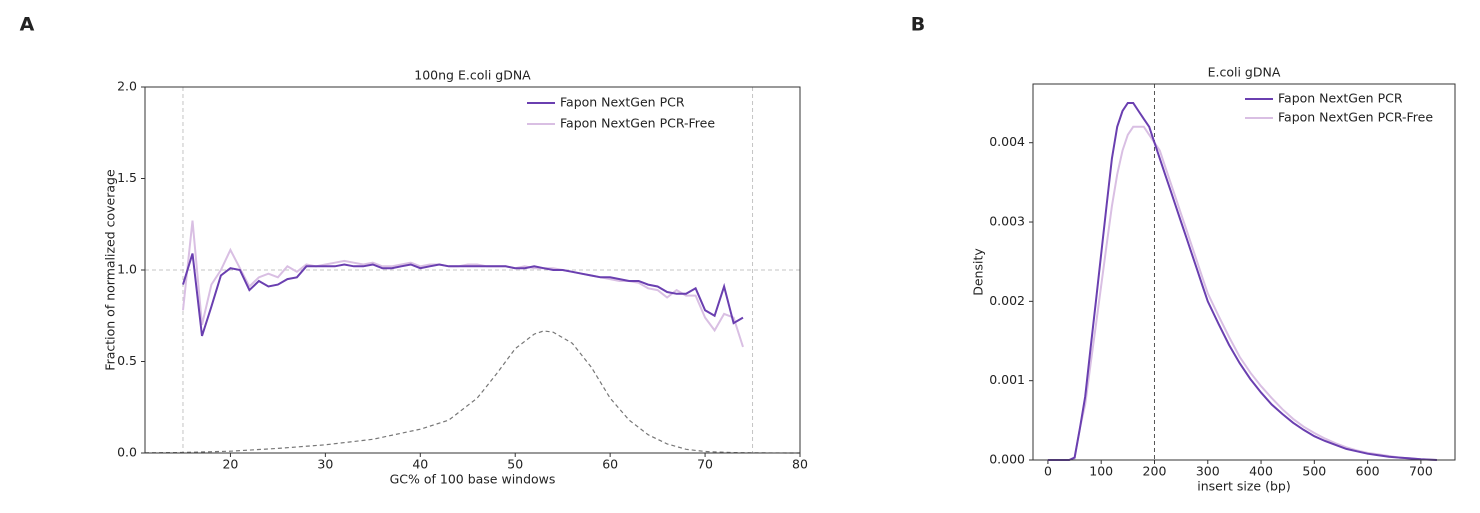 The height and width of the screenshot is (513, 1480). What do you see at coordinates (1007, 379) in the screenshot?
I see `y-tick-label: 0.001` at bounding box center [1007, 379].